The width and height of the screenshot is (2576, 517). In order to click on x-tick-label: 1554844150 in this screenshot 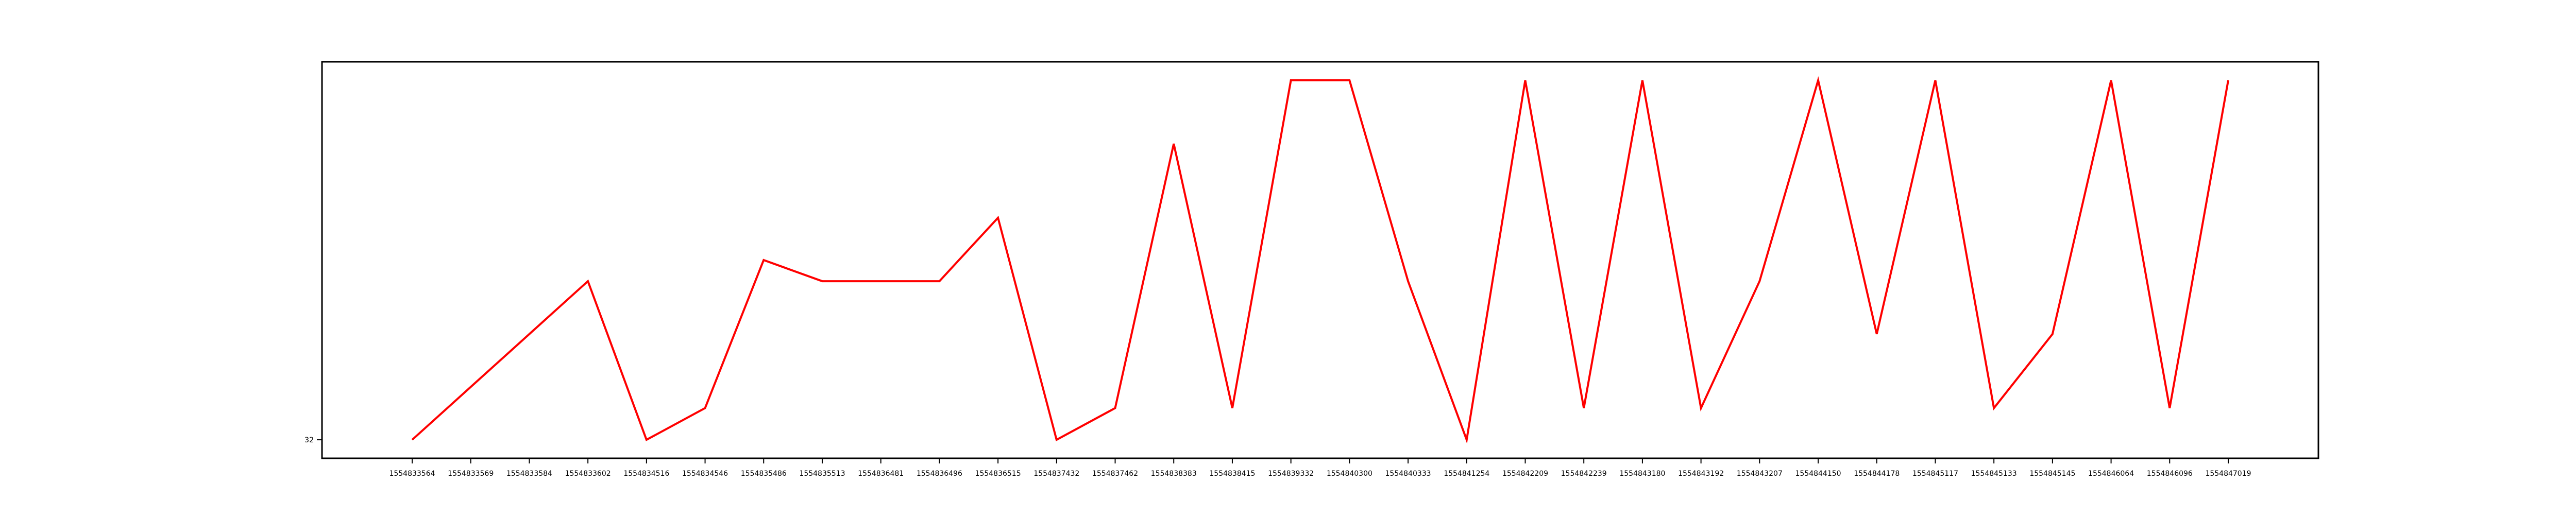, I will do `click(1818, 474)`.